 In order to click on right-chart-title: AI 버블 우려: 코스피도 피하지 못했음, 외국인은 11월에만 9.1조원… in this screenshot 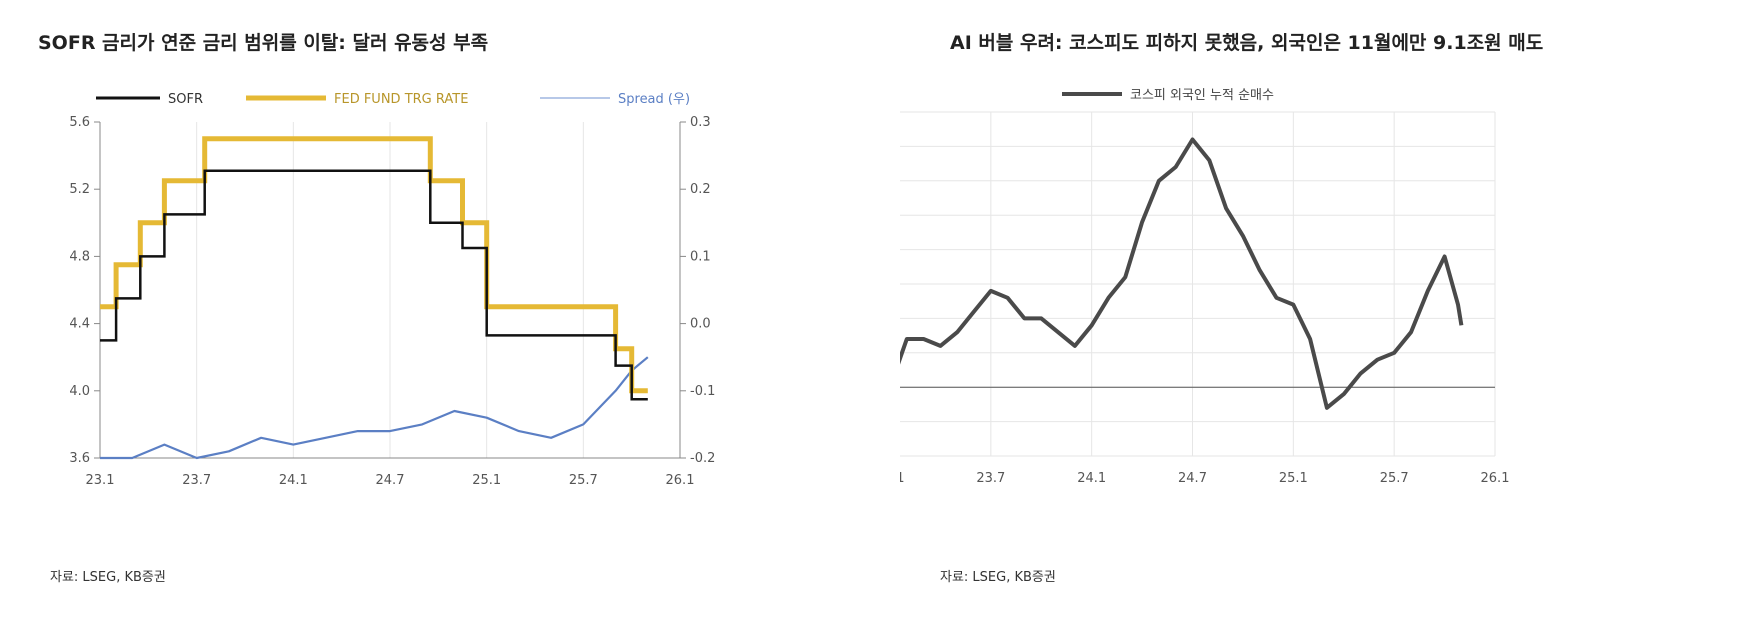, I will do `click(1247, 43)`.